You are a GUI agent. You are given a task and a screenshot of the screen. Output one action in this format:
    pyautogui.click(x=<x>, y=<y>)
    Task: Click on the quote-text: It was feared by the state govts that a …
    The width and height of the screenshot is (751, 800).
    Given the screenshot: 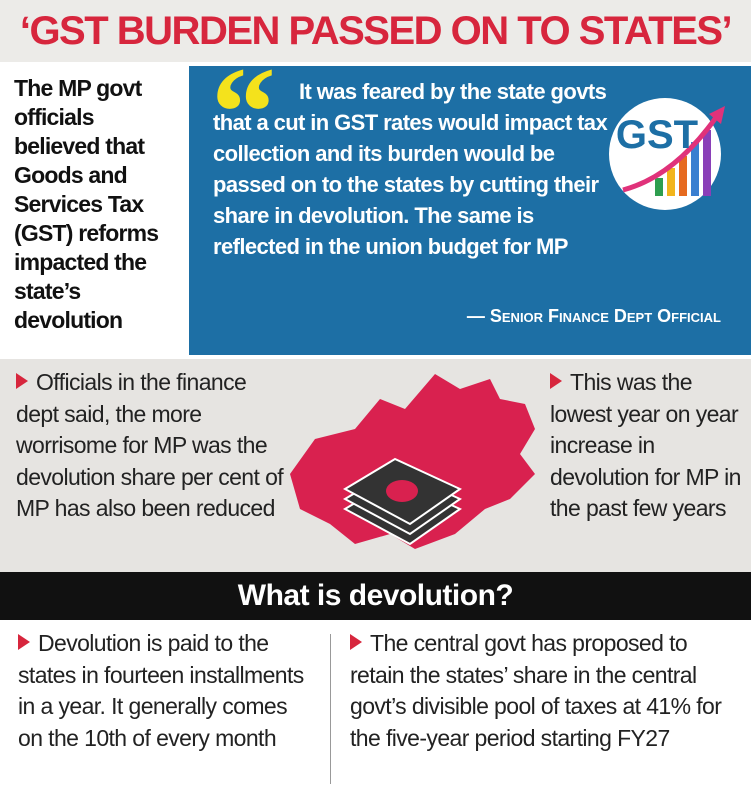 What is the action you would take?
    pyautogui.click(x=410, y=169)
    